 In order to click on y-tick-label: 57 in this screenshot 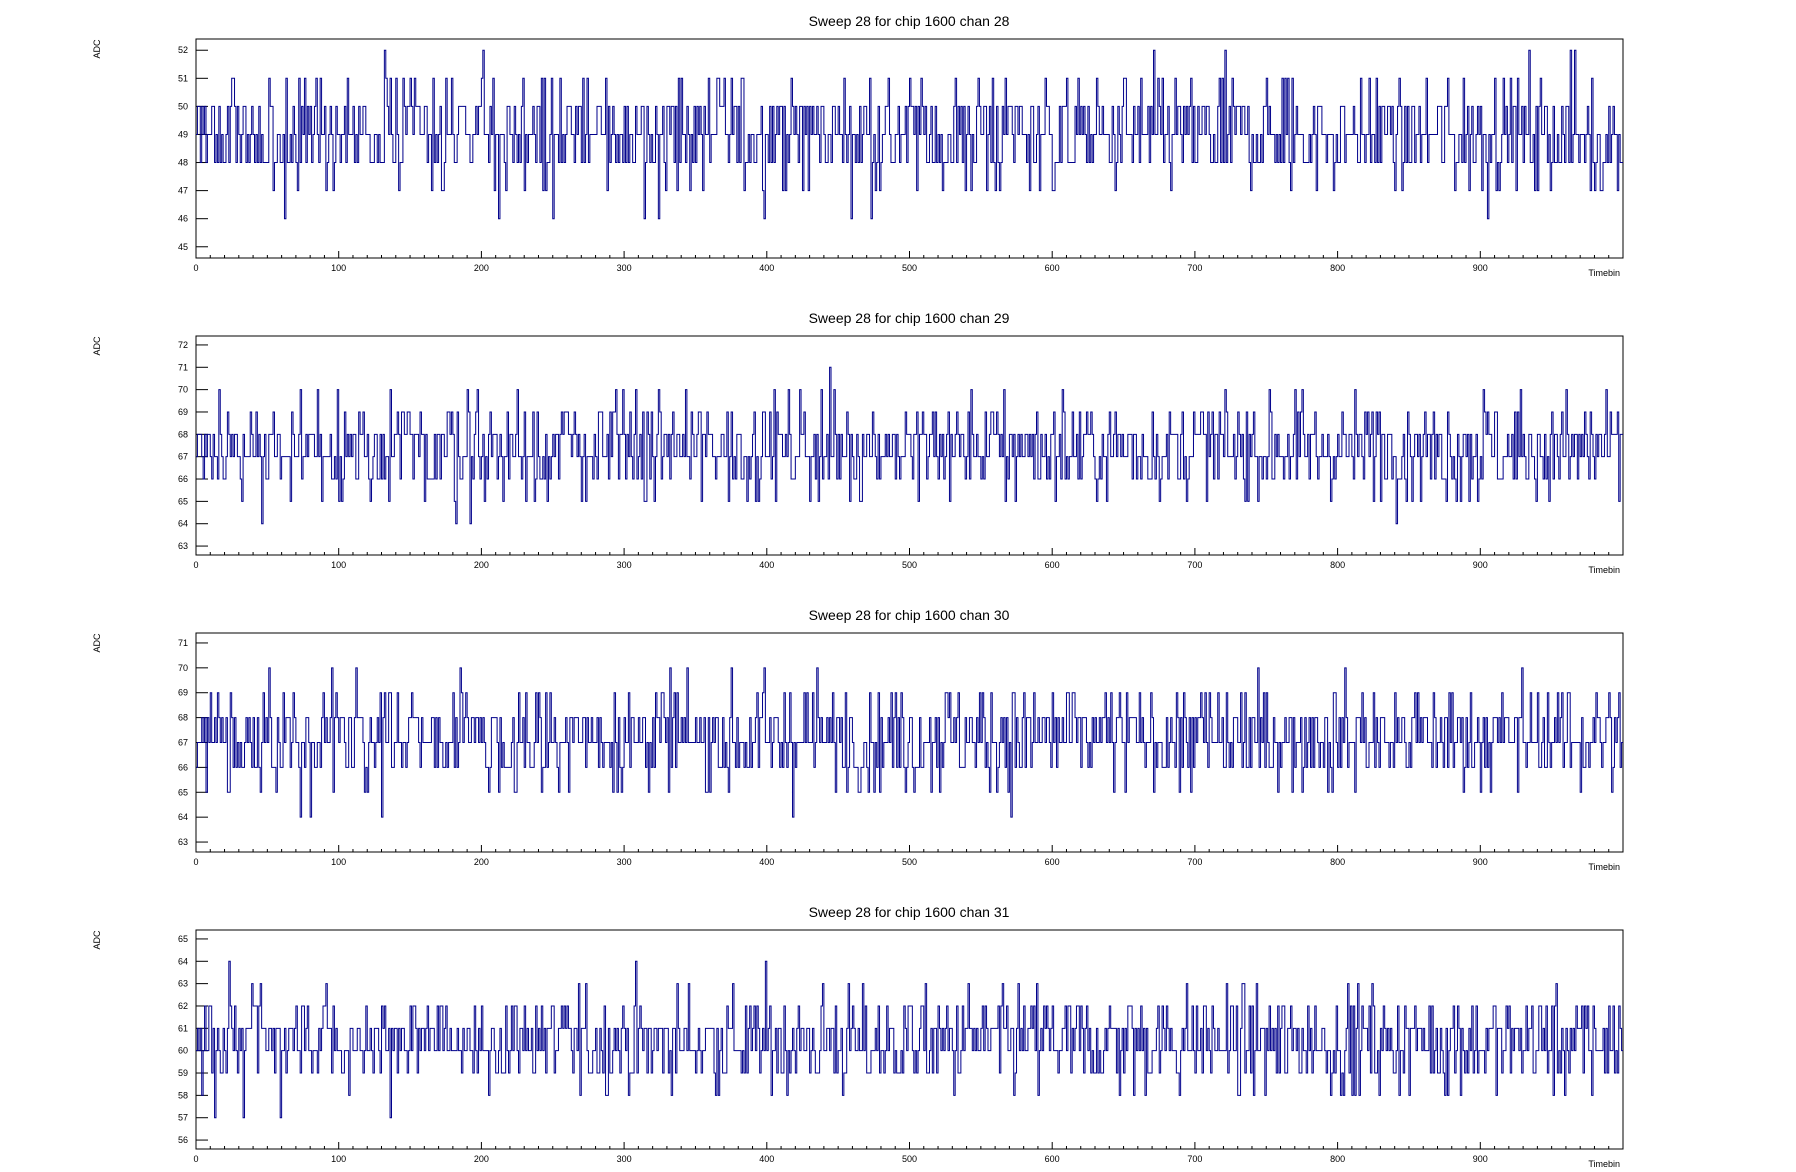, I will do `click(183, 1118)`.